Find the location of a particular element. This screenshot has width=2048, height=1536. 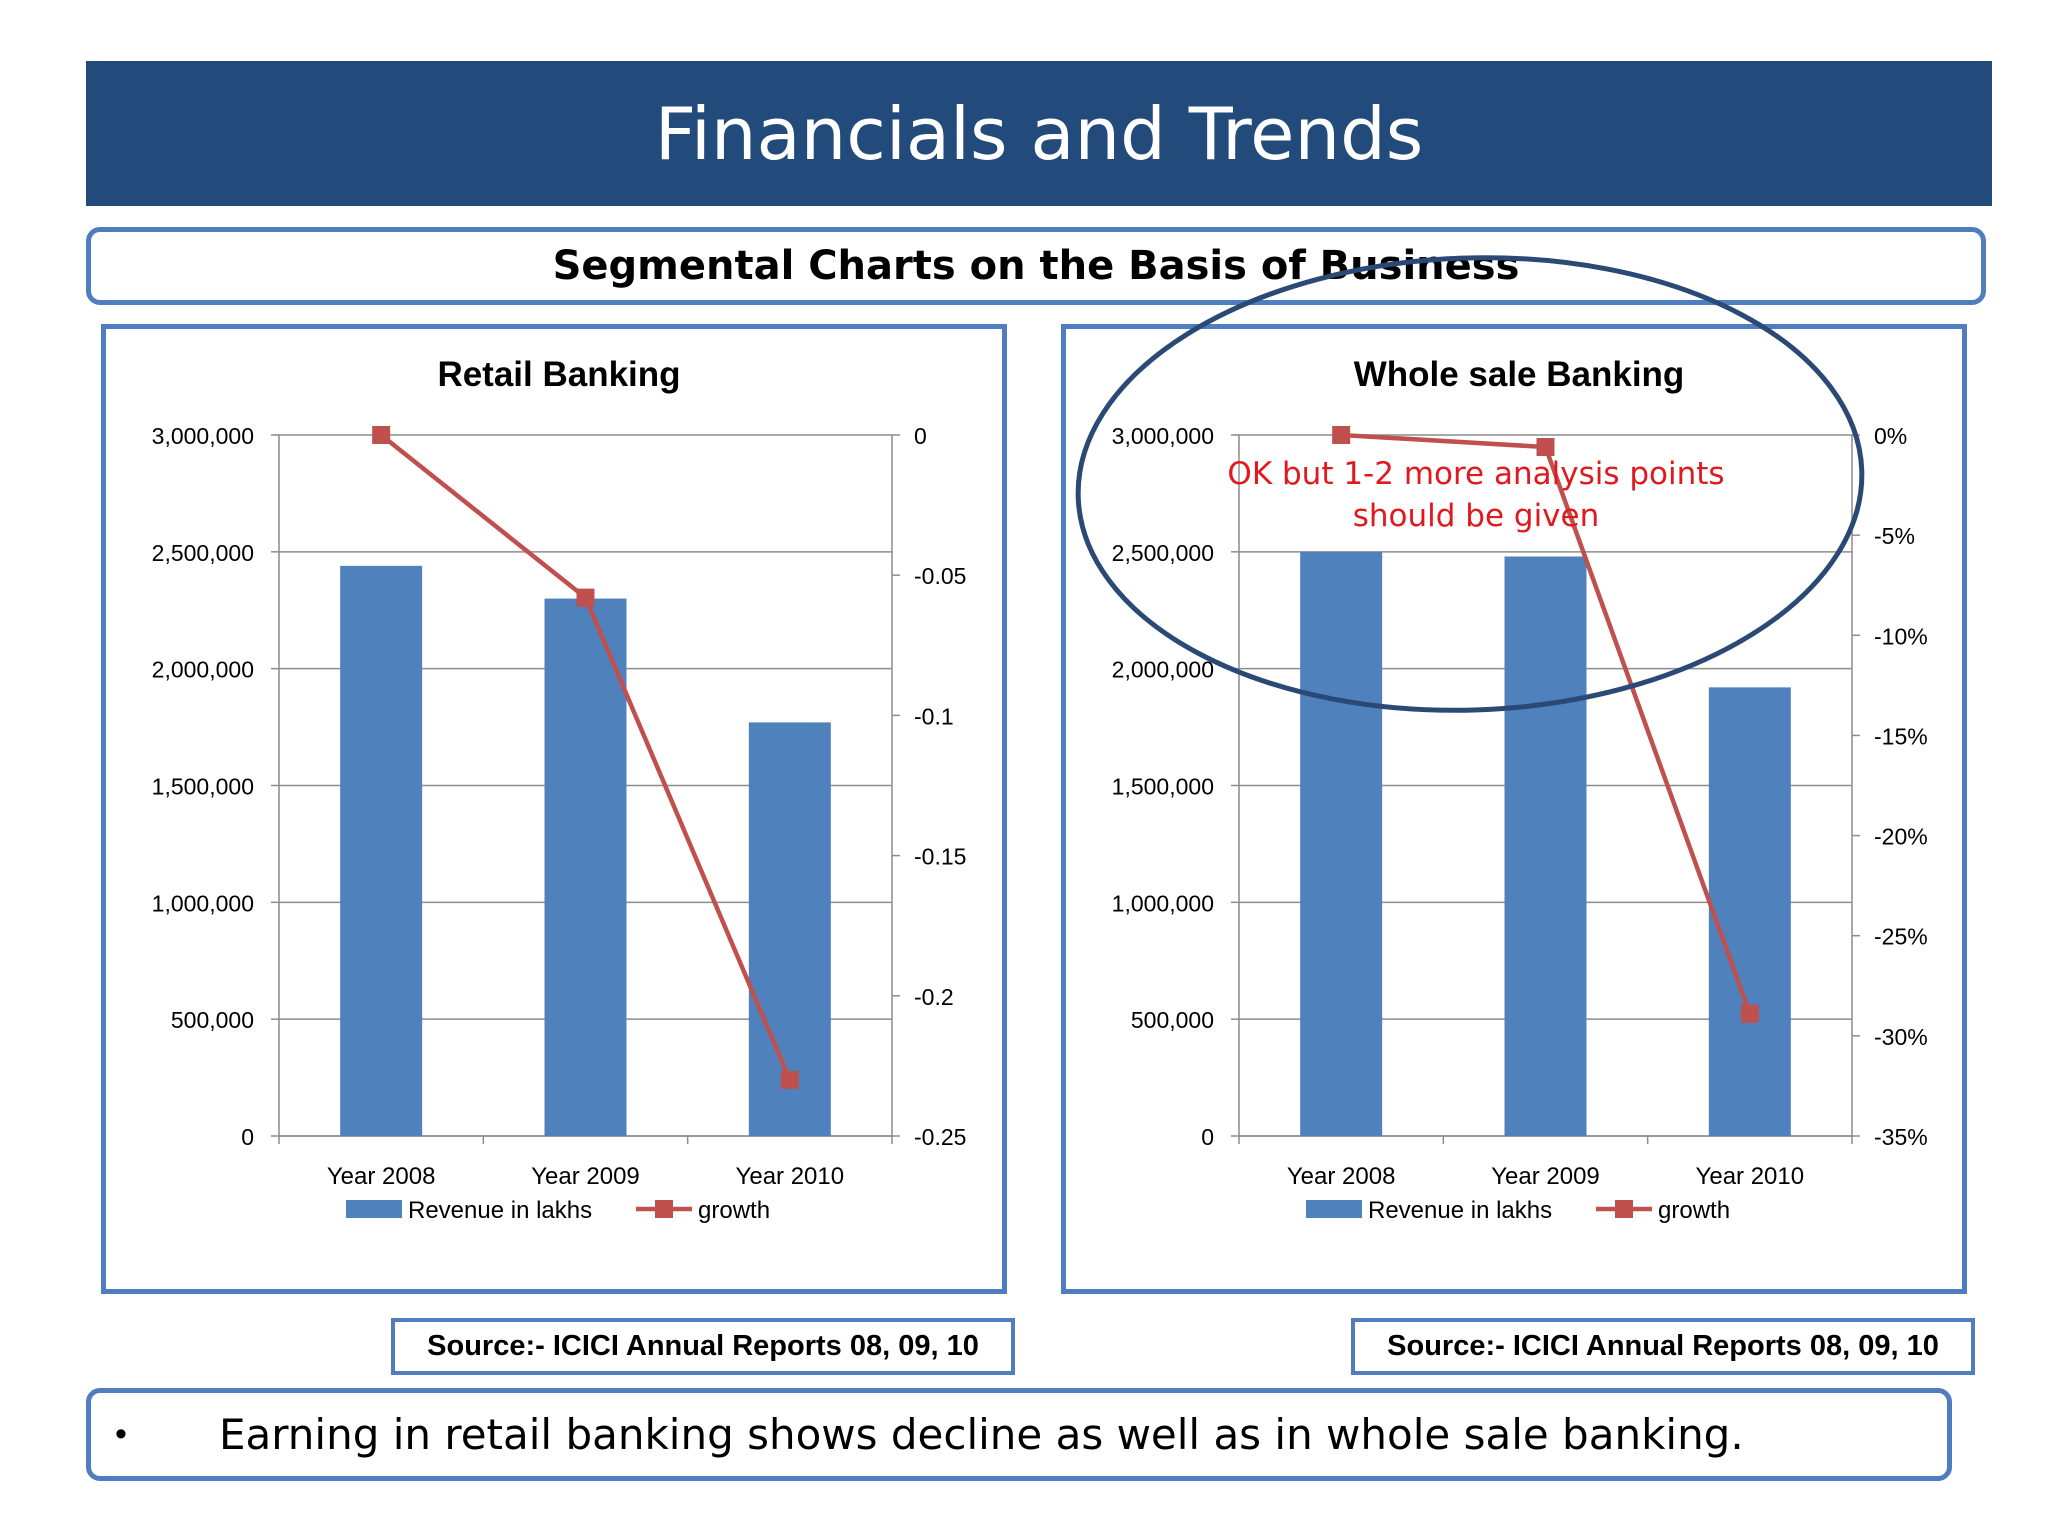

source-text-right: Source:- ICICI Annual Reports 08, 09, 10 is located at coordinates (1663, 1346).